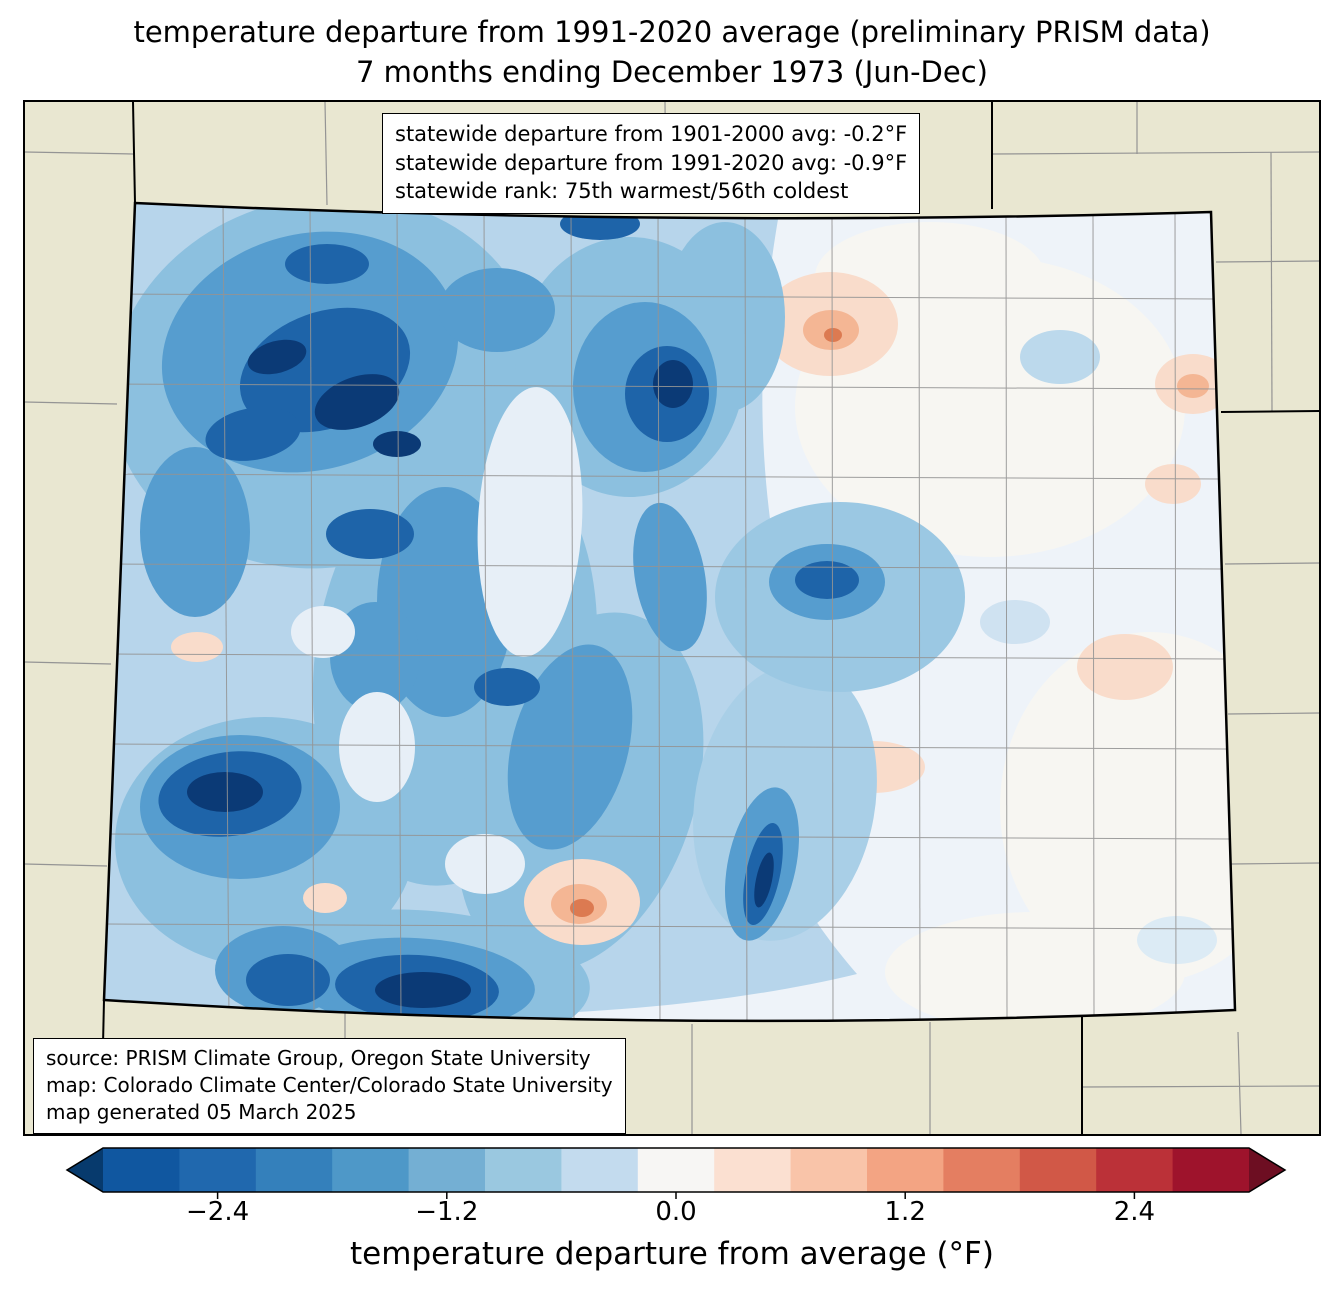 The height and width of the screenshot is (1299, 1344). I want to click on colorbar-tick-label: 1.2, so click(905, 1212).